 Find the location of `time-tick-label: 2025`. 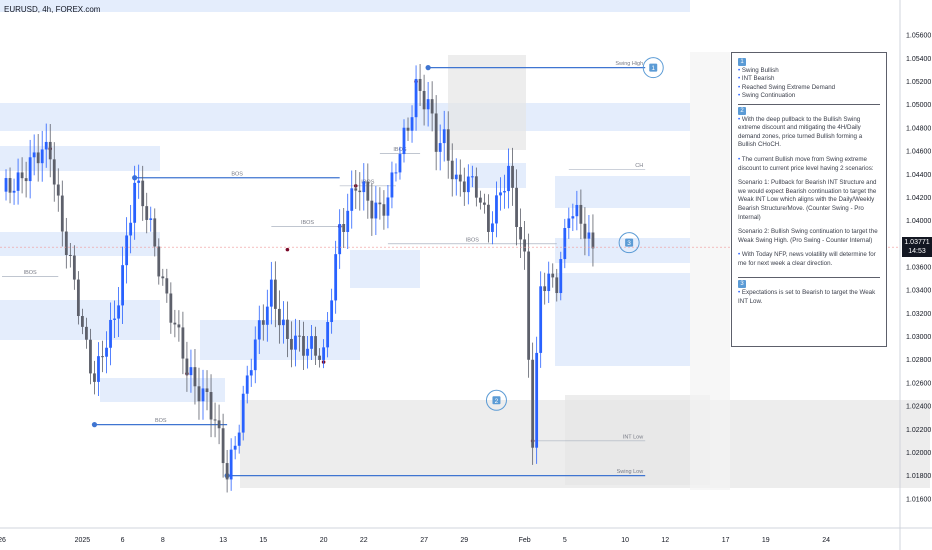

time-tick-label: 2025 is located at coordinates (83, 540).